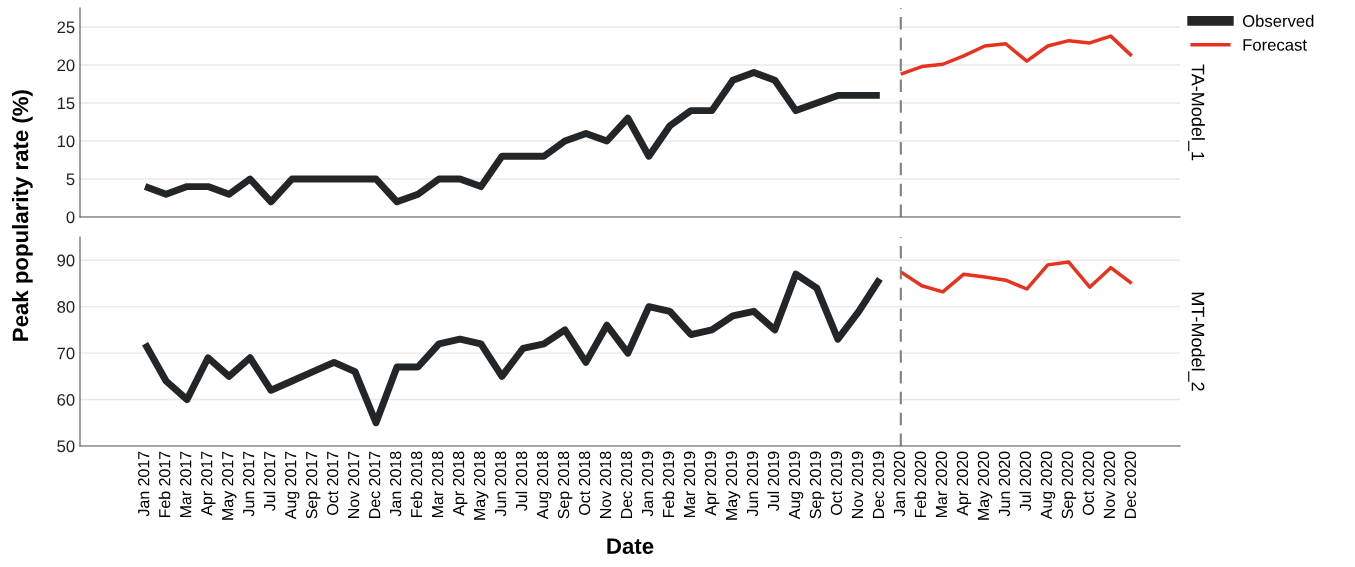 The width and height of the screenshot is (1355, 567). What do you see at coordinates (416, 484) in the screenshot?
I see `x-tick-label: Feb 2018` at bounding box center [416, 484].